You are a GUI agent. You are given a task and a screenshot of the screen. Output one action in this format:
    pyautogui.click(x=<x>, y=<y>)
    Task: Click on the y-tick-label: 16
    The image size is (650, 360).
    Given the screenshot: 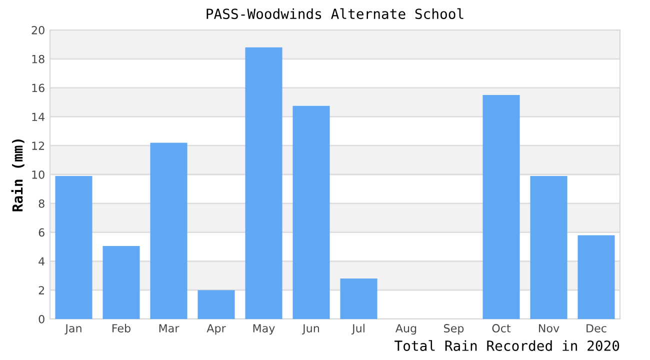 What is the action you would take?
    pyautogui.click(x=38, y=88)
    